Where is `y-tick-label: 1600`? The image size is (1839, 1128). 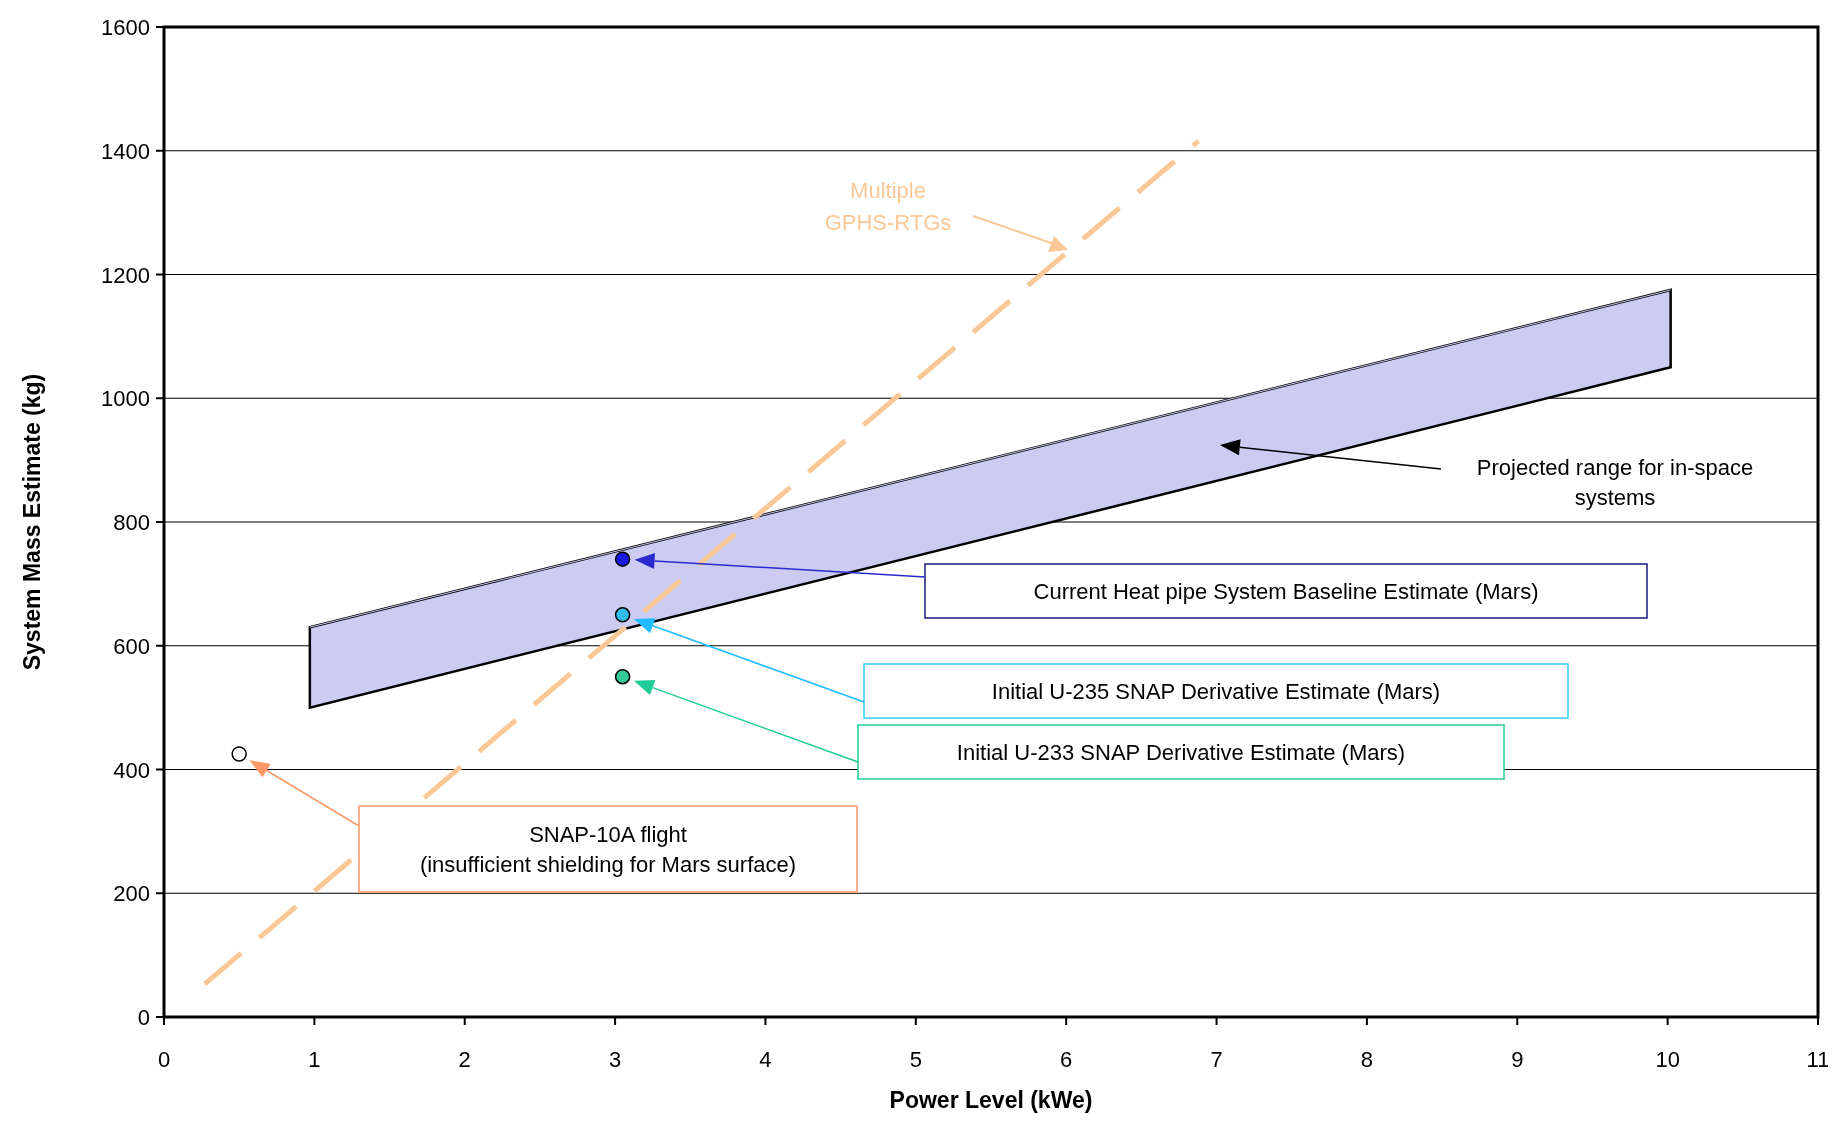 y-tick-label: 1600 is located at coordinates (125, 27).